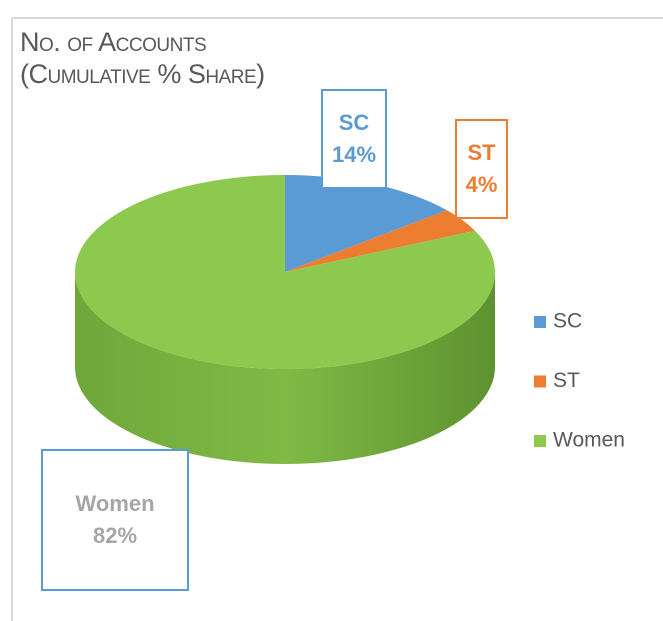 Image resolution: width=663 pixels, height=621 pixels. I want to click on data-label-value: 82%, so click(115, 535).